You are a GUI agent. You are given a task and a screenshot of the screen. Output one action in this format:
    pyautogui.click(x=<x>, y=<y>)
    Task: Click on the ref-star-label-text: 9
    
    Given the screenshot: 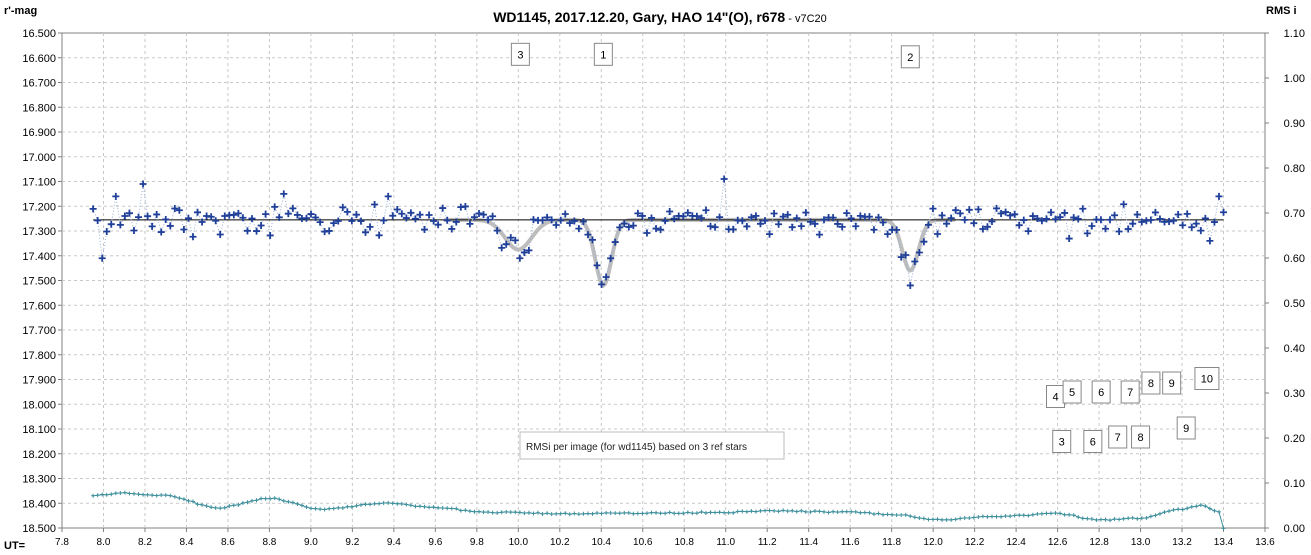 What is the action you would take?
    pyautogui.click(x=1172, y=384)
    